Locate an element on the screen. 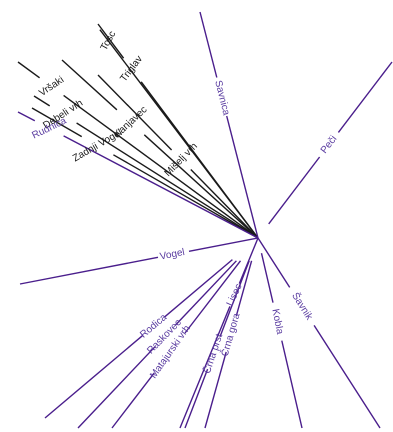 This screenshot has height=432, width=393. ray-line-outer-raskovec is located at coordinates (116, 387).